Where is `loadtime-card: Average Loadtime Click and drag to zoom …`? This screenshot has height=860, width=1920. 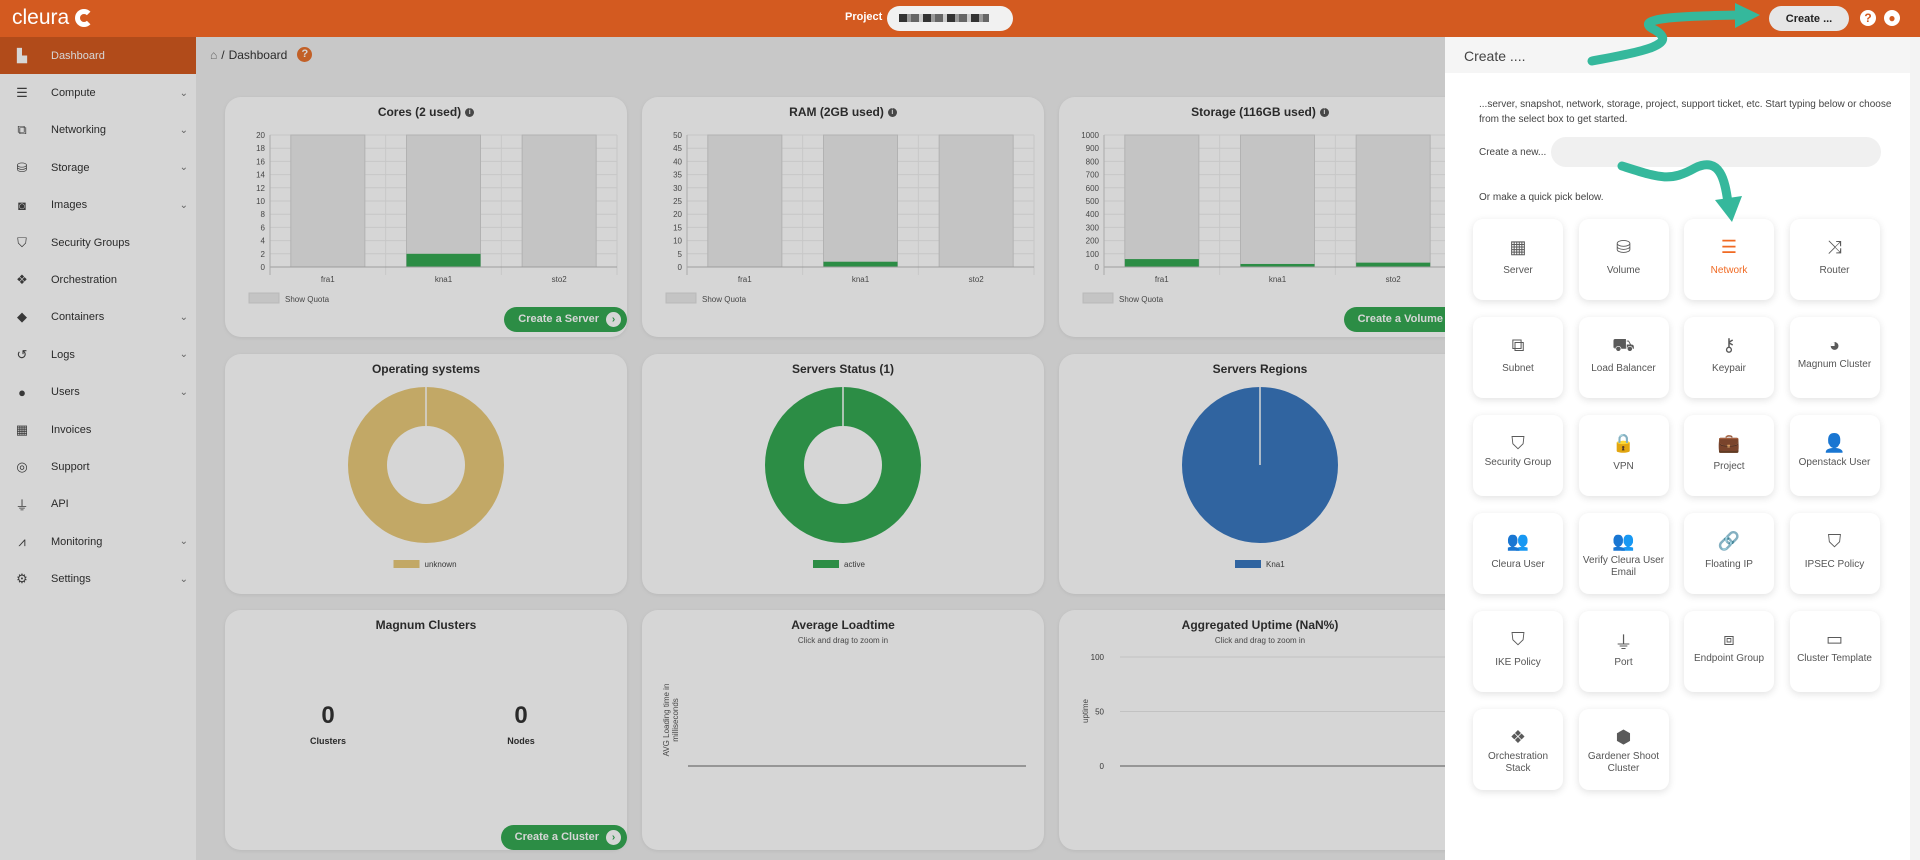
loadtime-card: Average Loadtime Click and drag to zoom … is located at coordinates (843, 730).